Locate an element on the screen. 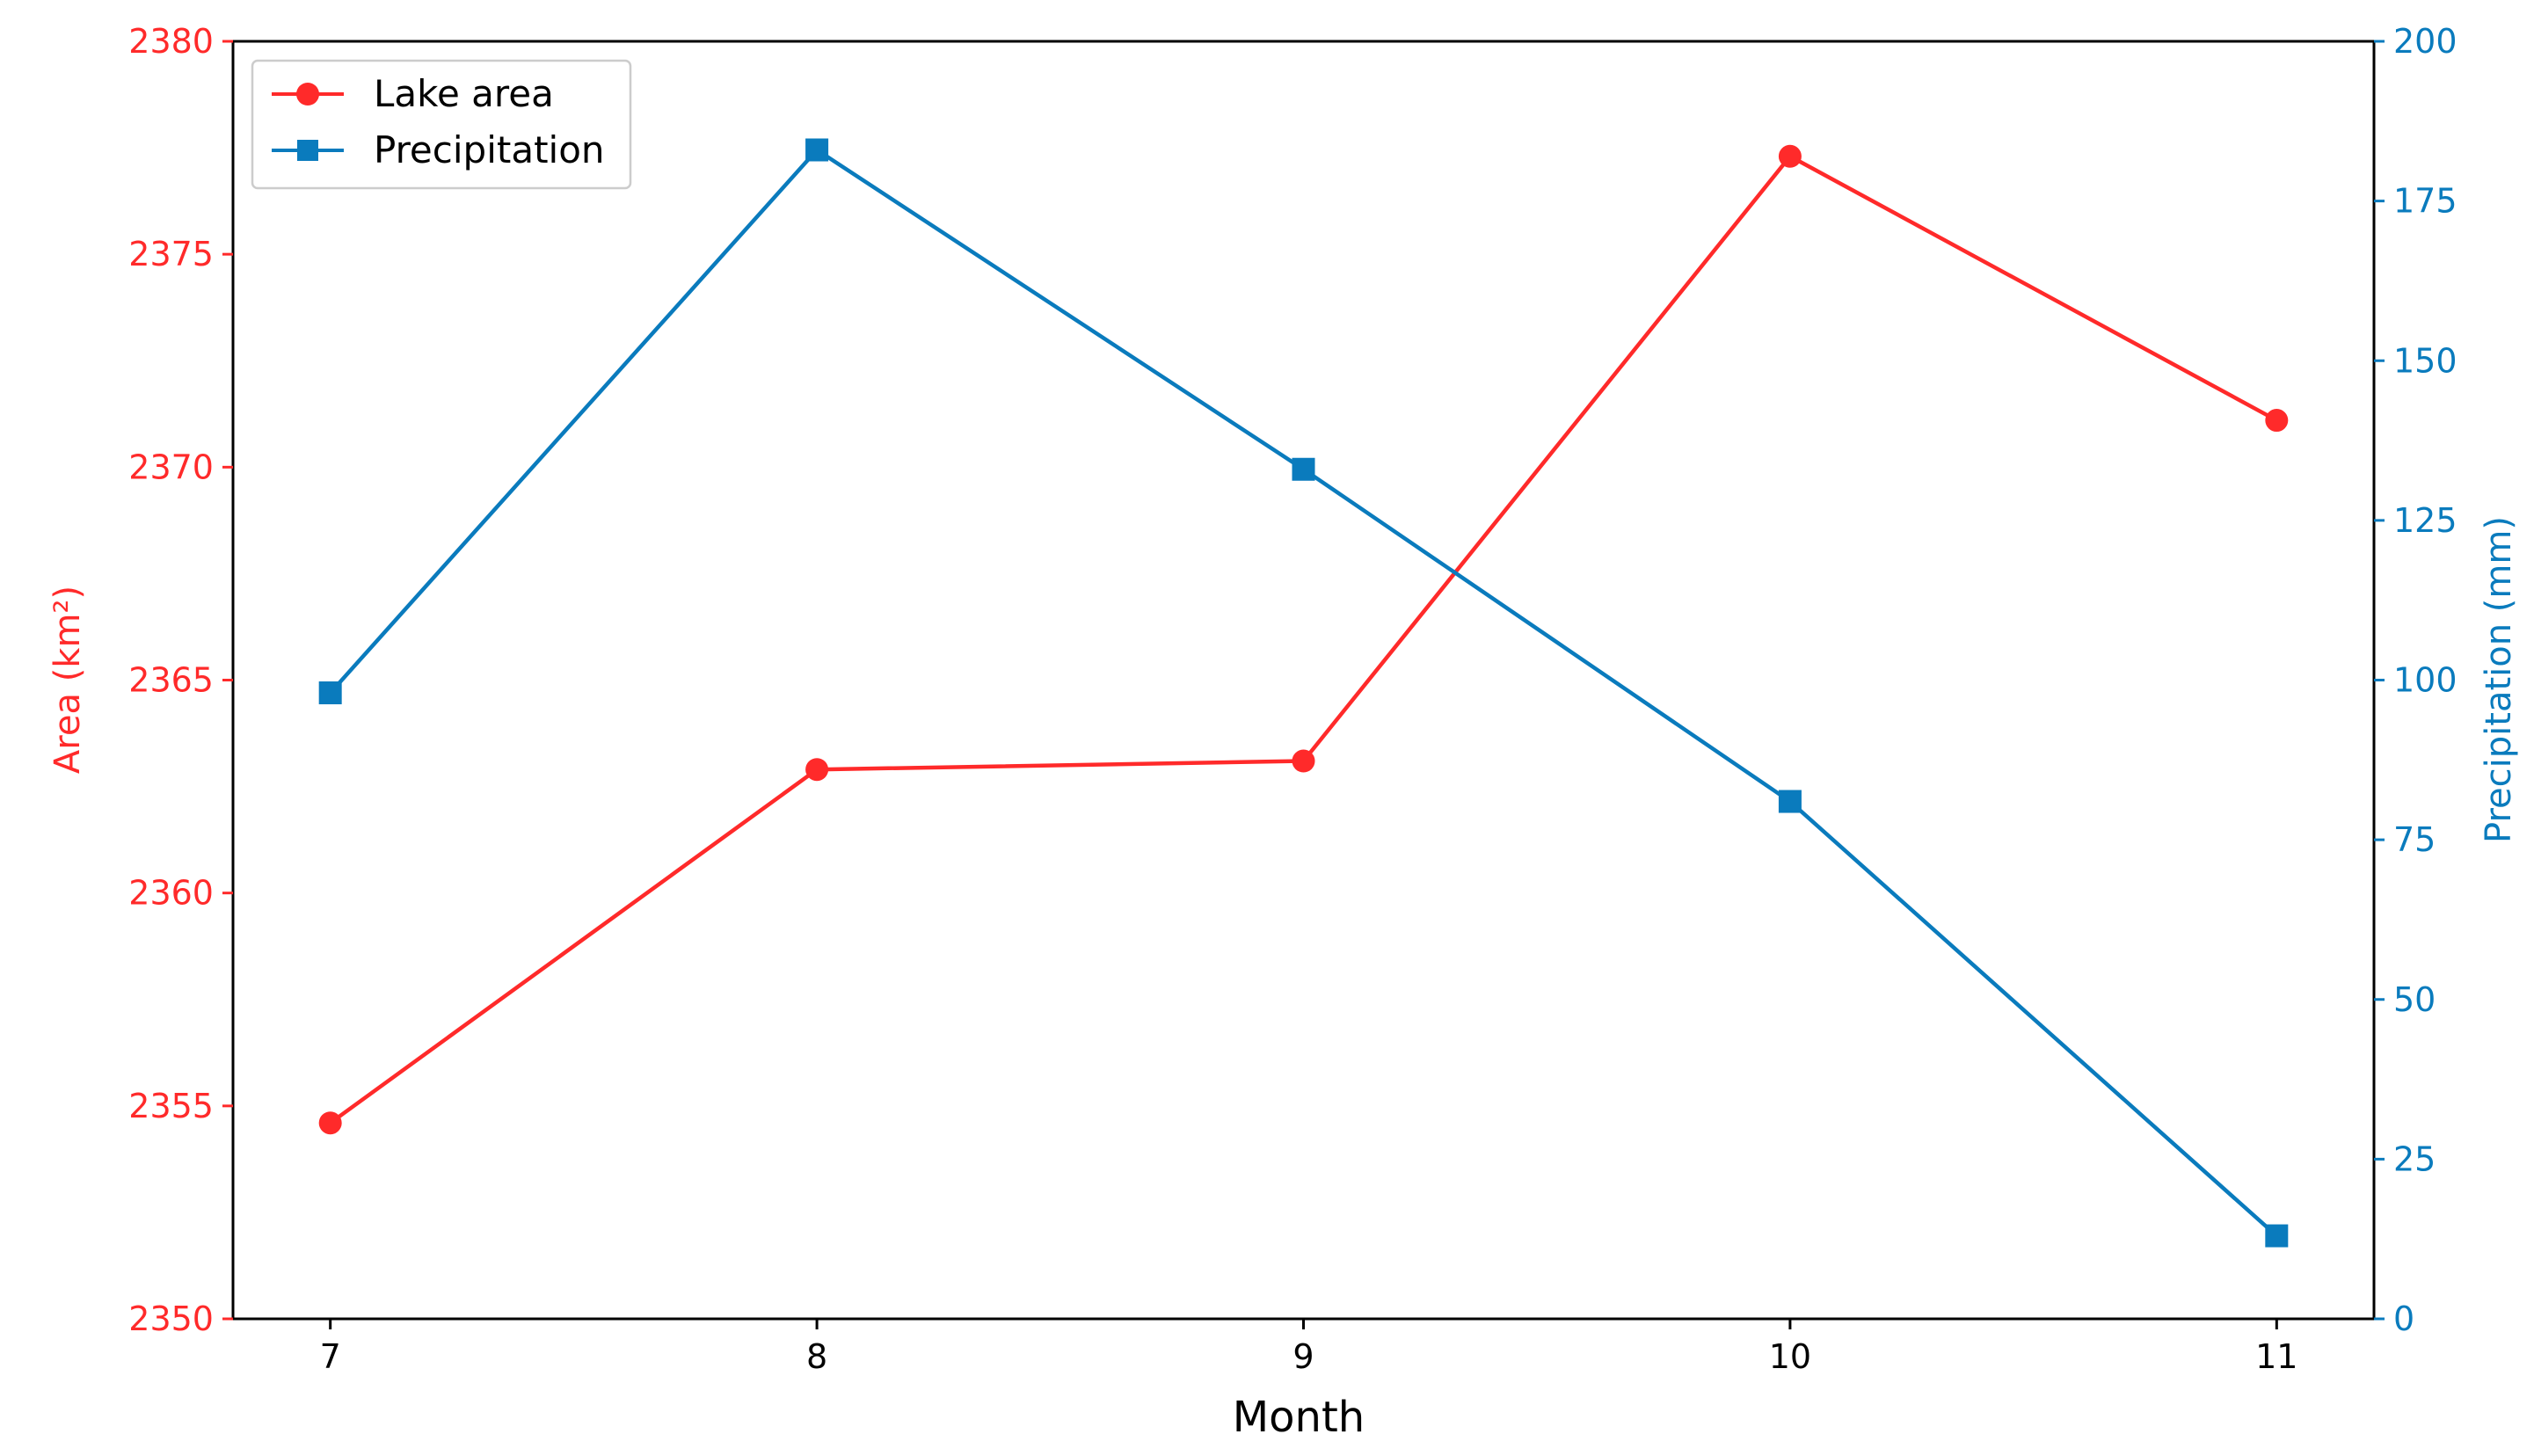 The image size is (2534, 1456). left-axis-ticks: 2350 2355 2360 2365 2370 2375 2380 is located at coordinates (181, 680).